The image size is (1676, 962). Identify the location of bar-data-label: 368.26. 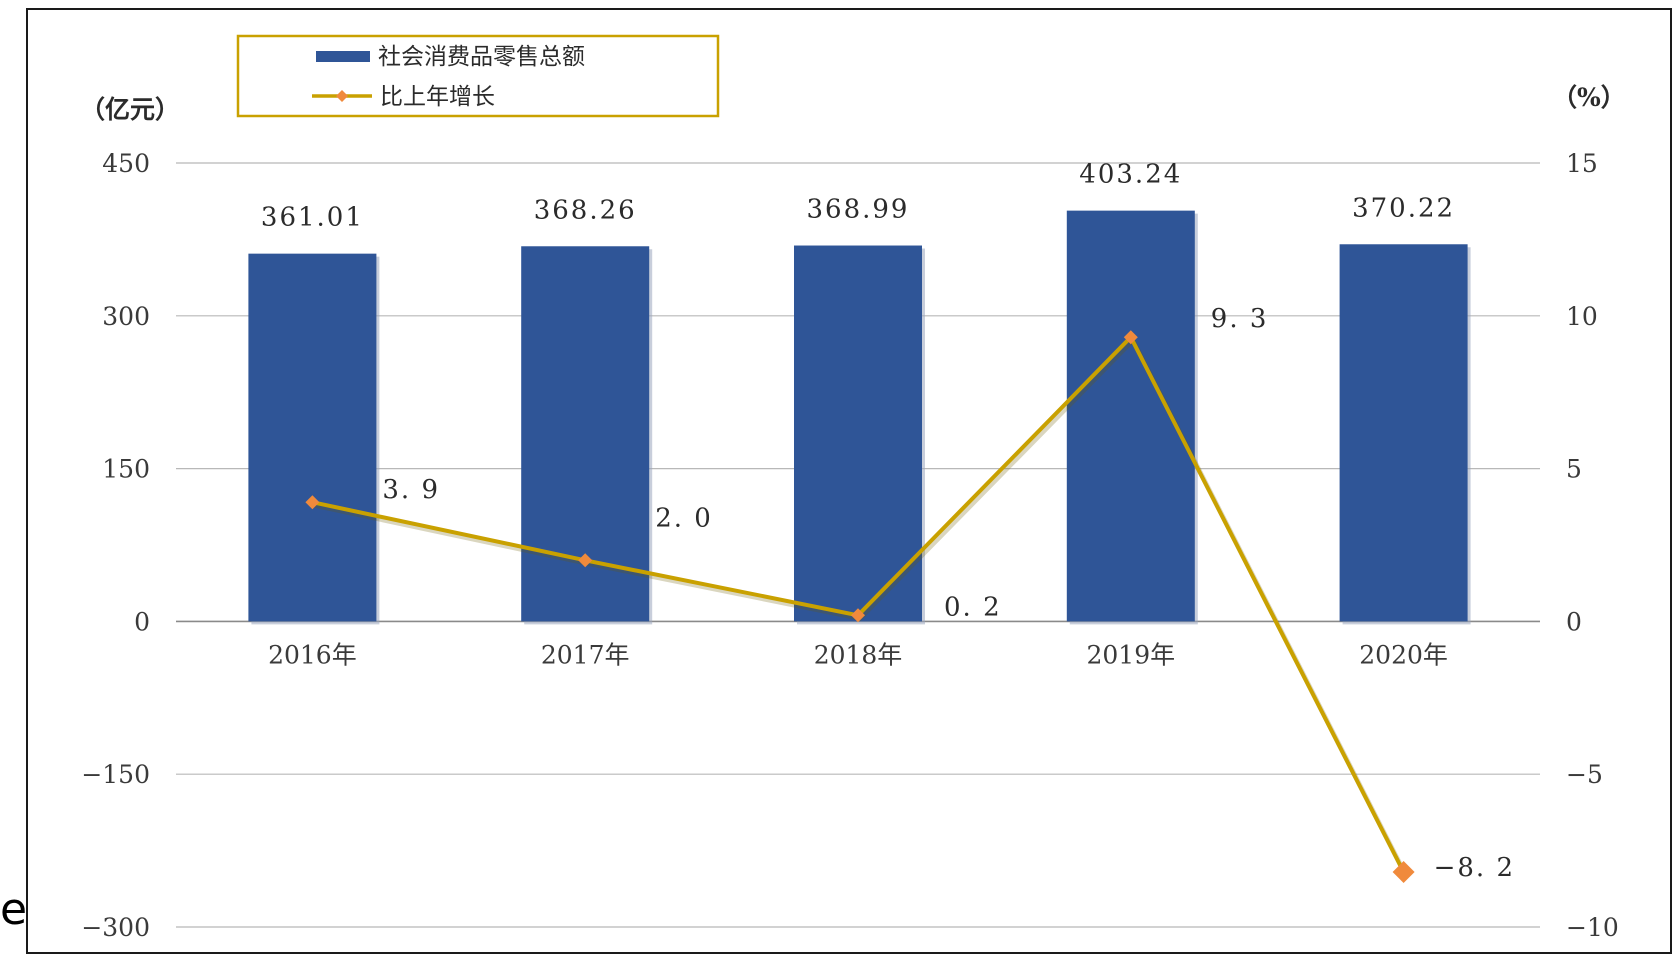
(585, 210).